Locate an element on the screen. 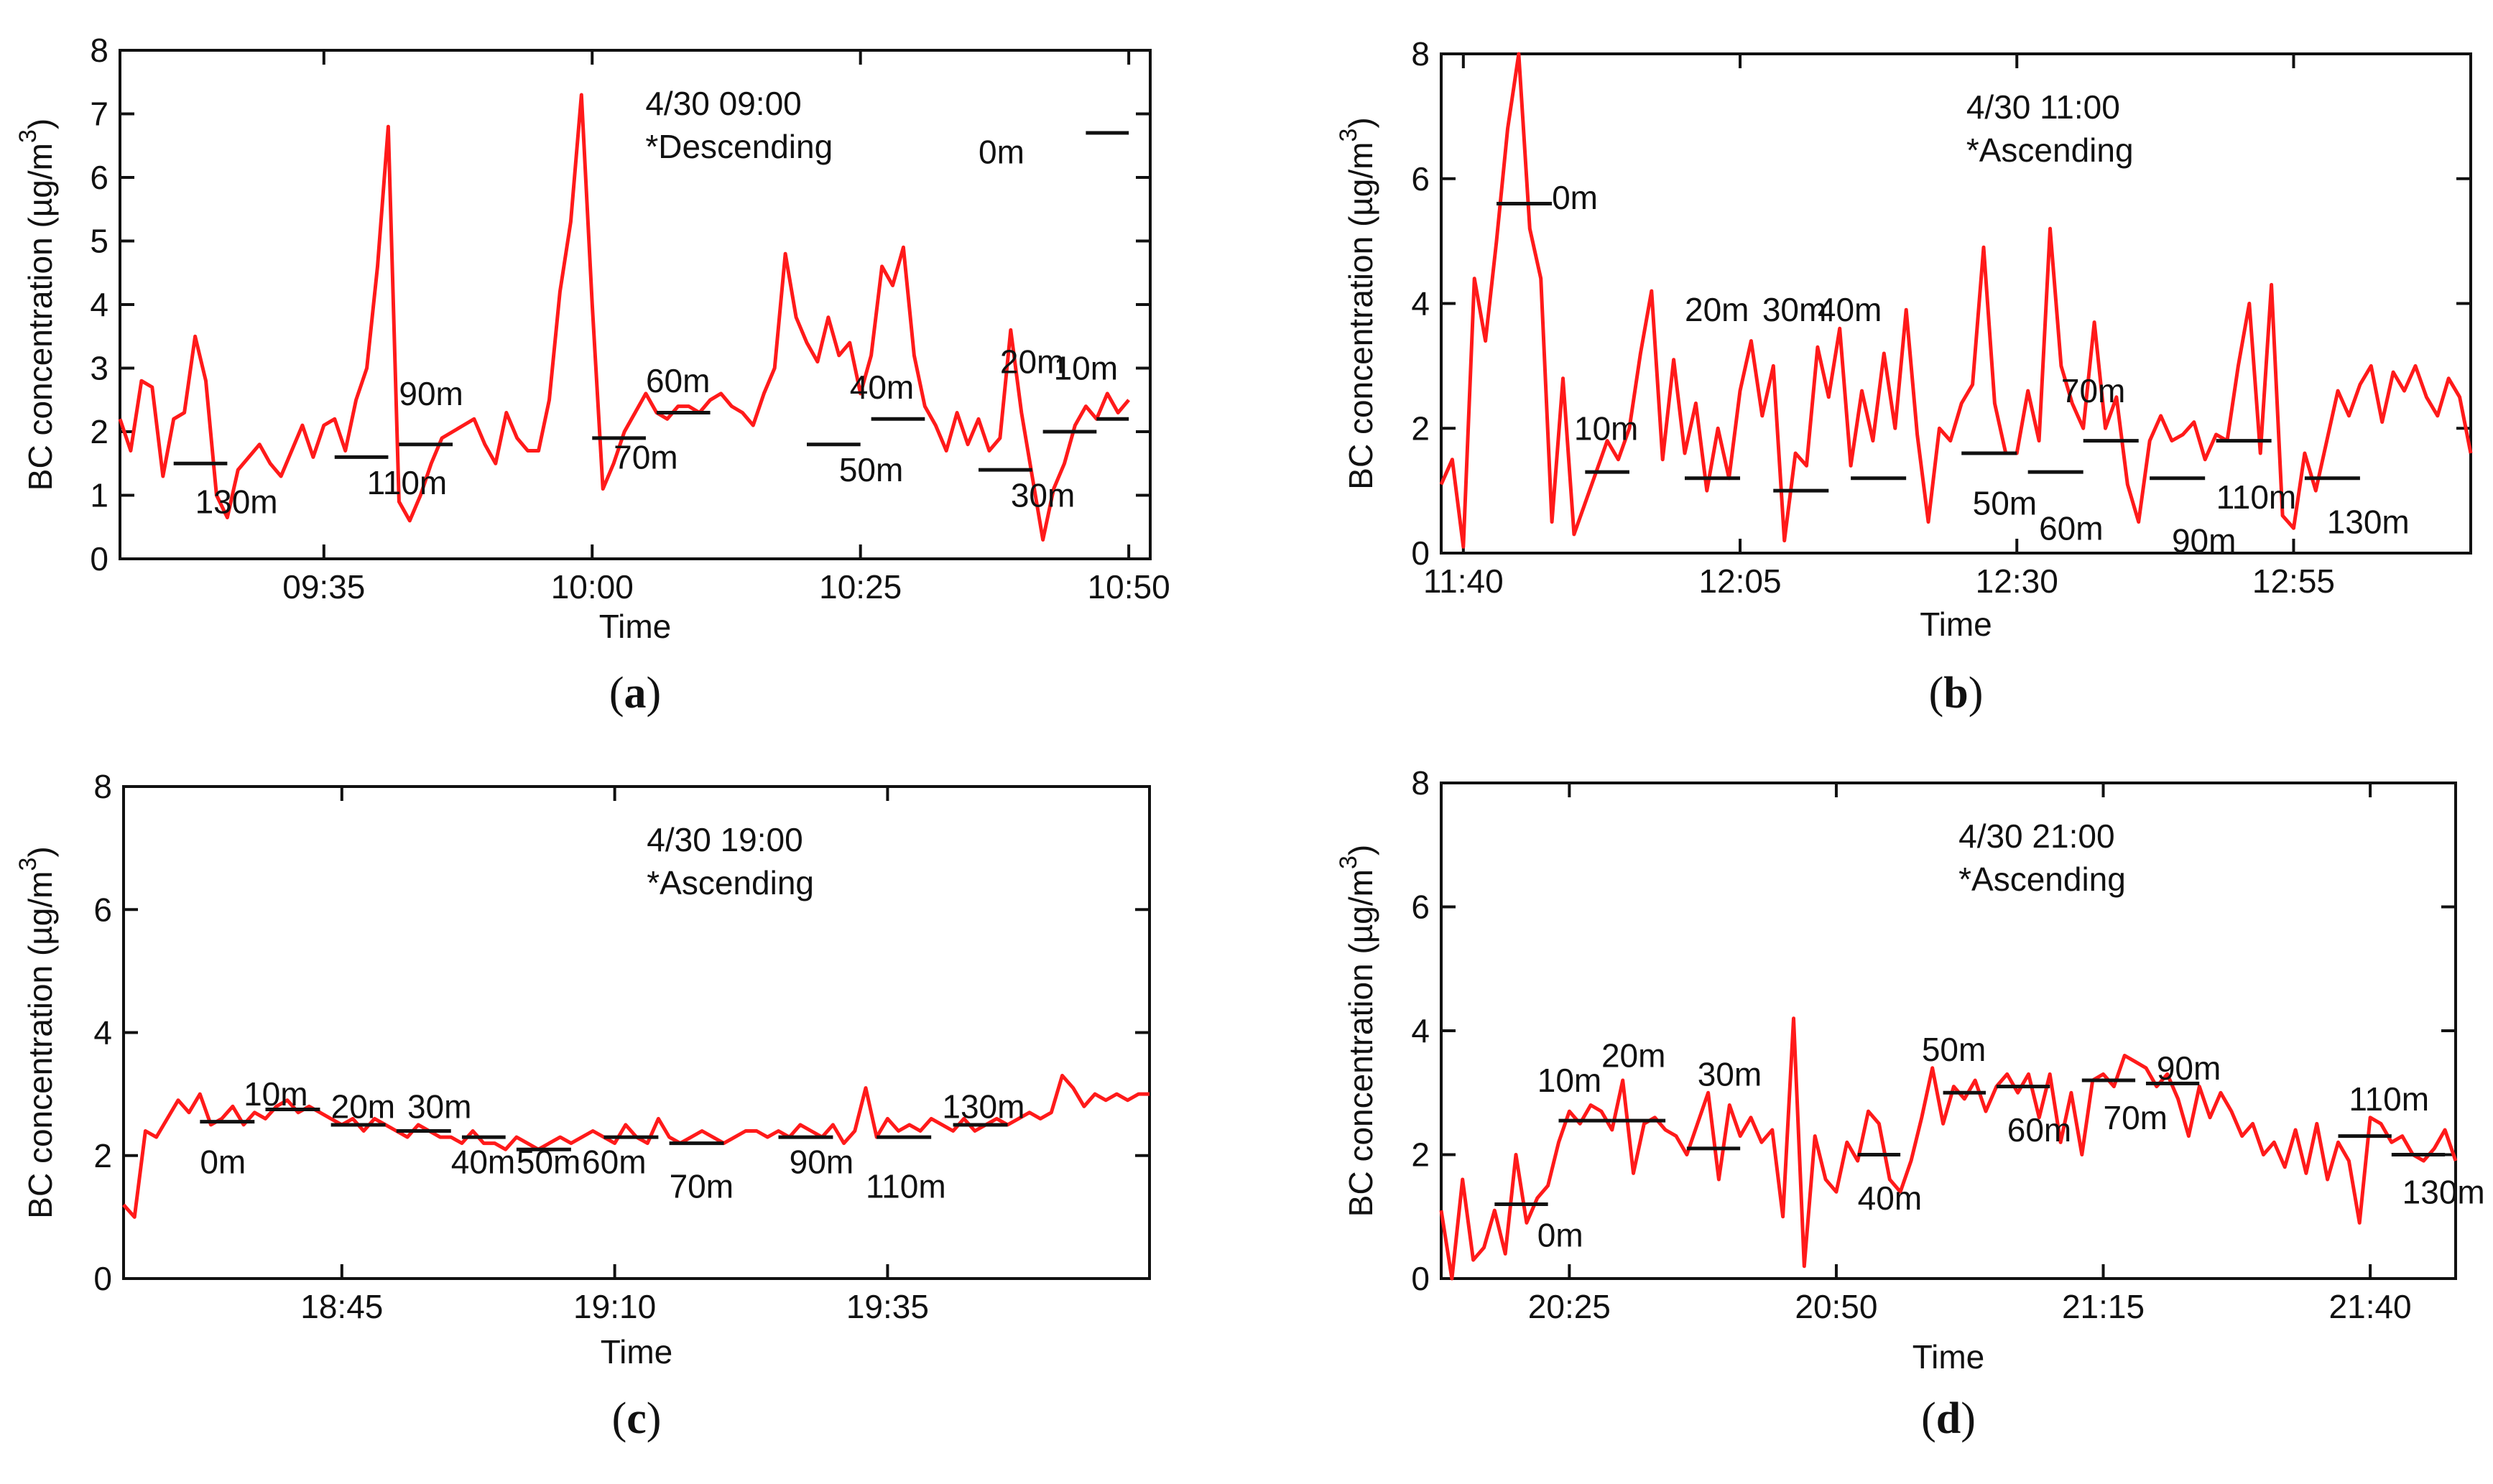  panel-caption: (d) is located at coordinates (1948, 1418).